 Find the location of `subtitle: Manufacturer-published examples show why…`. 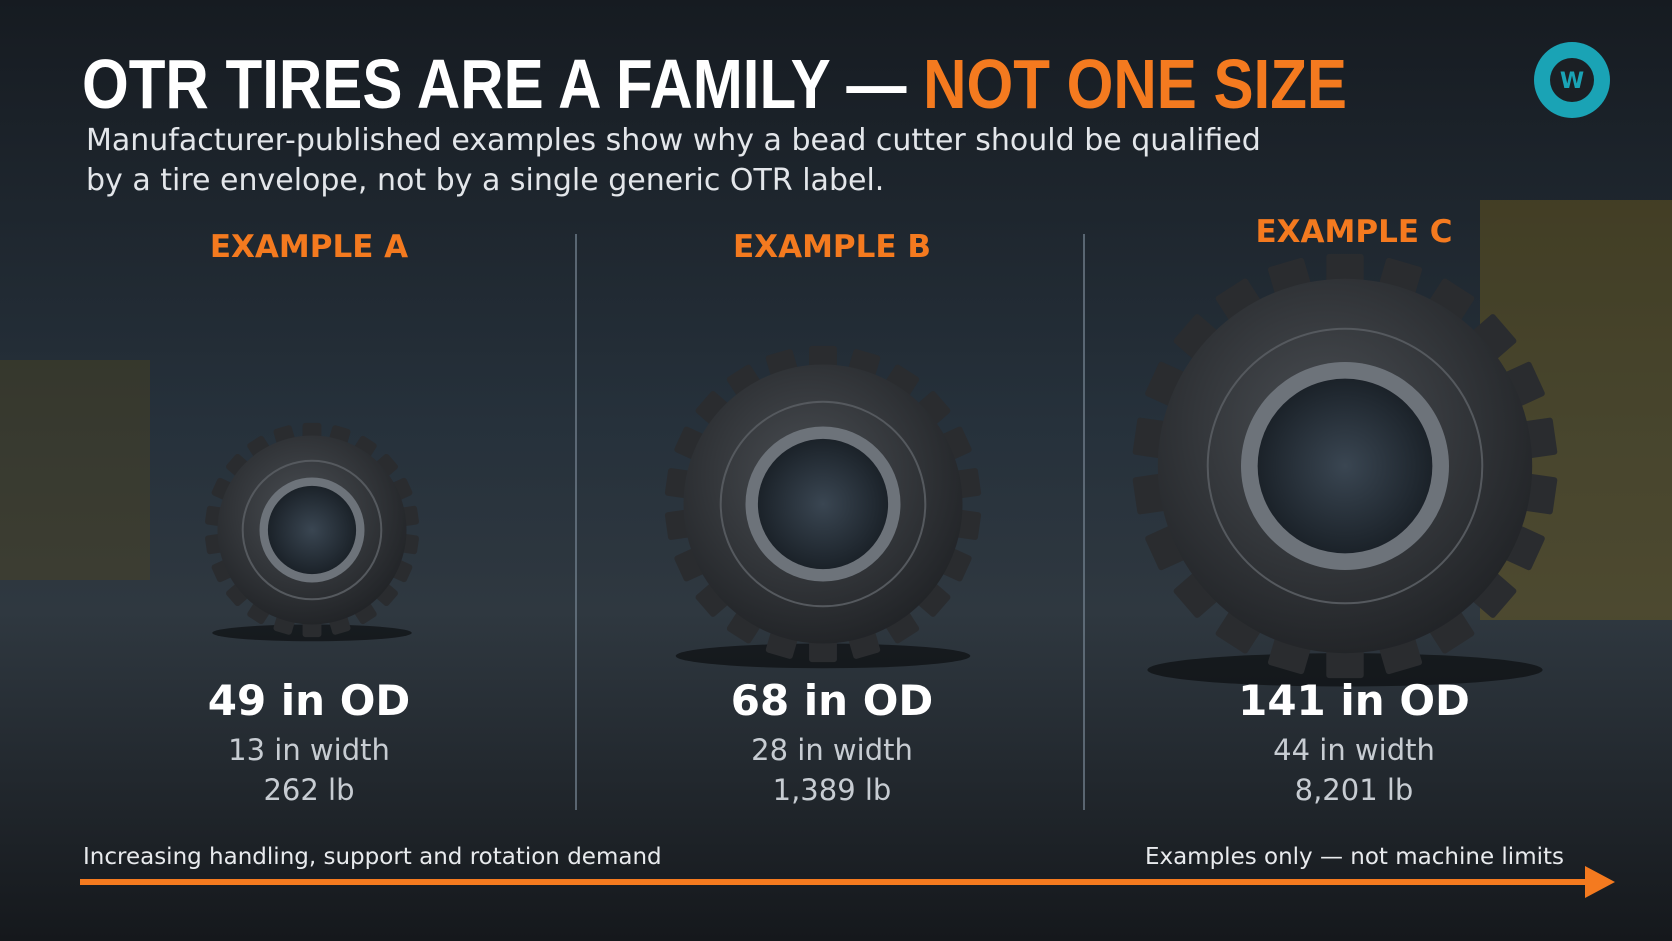

subtitle: Manufacturer-published examples show why… is located at coordinates (673, 140).